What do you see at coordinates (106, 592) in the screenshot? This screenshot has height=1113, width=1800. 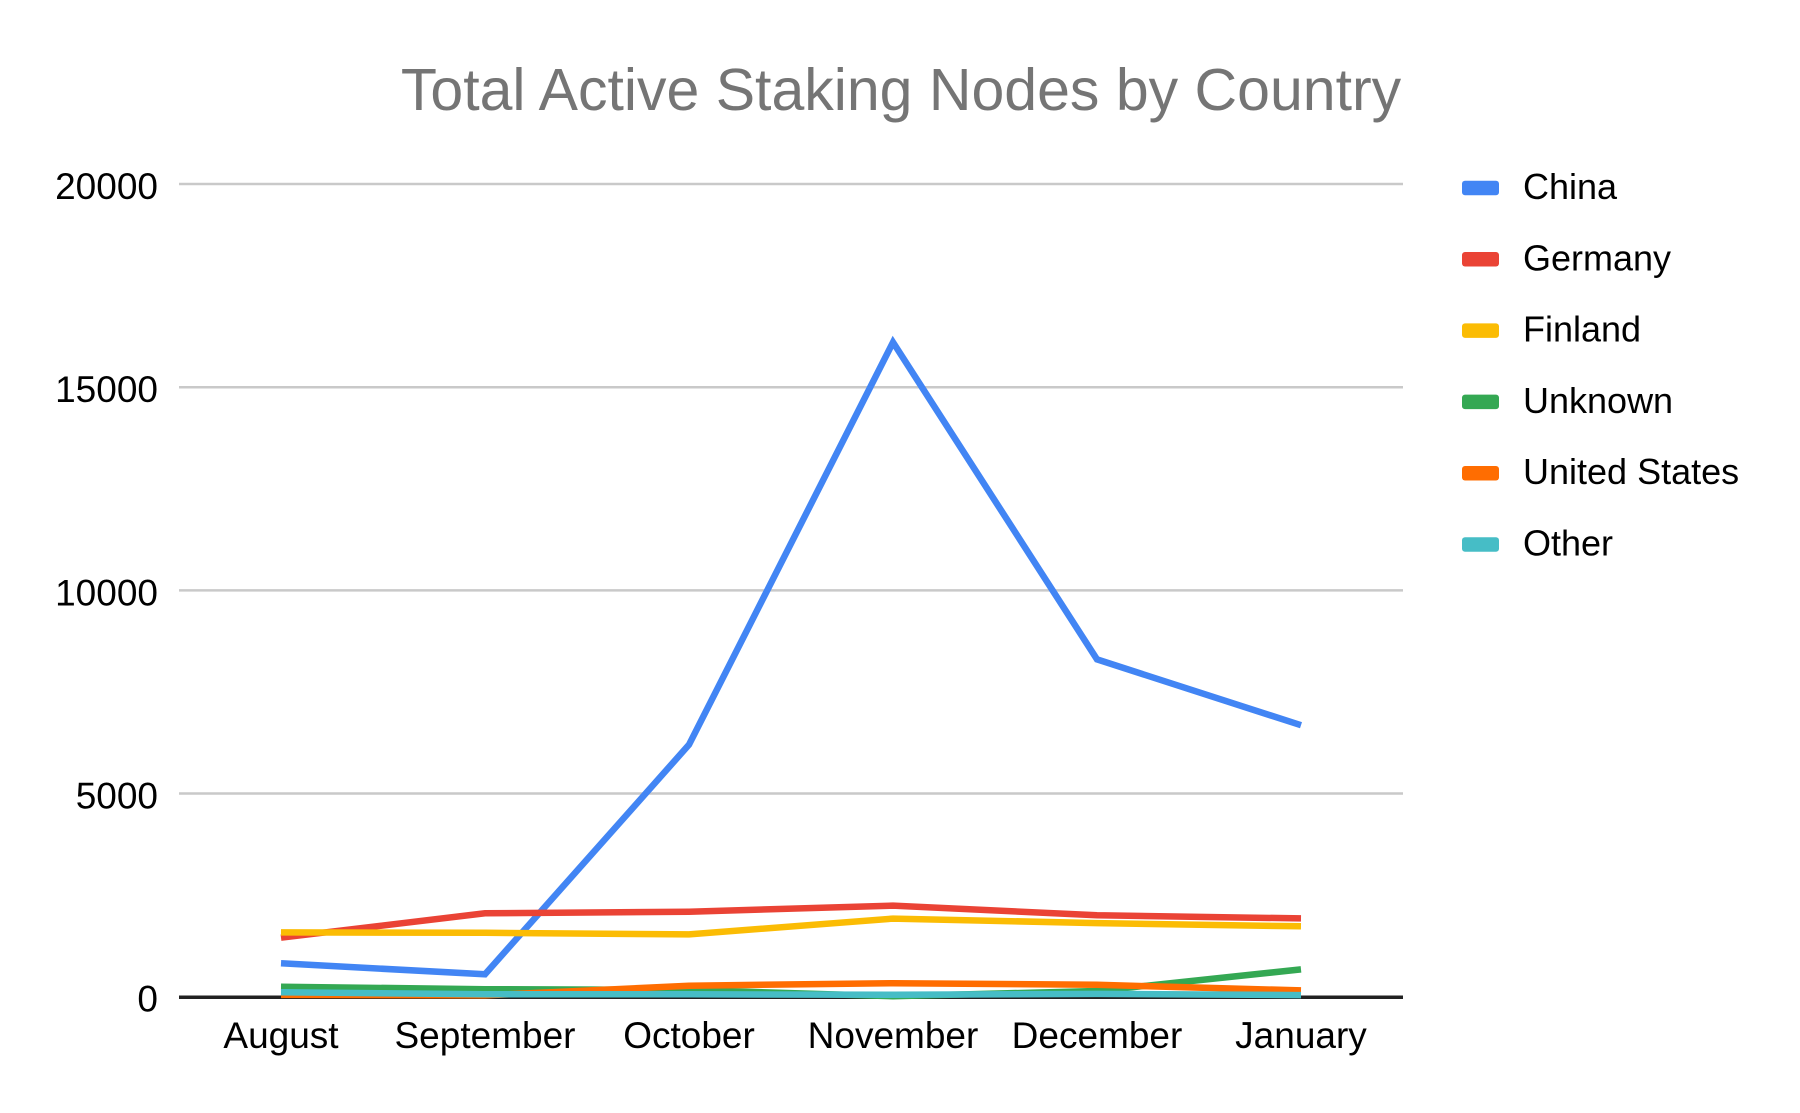 I see `svg-text: 10000` at bounding box center [106, 592].